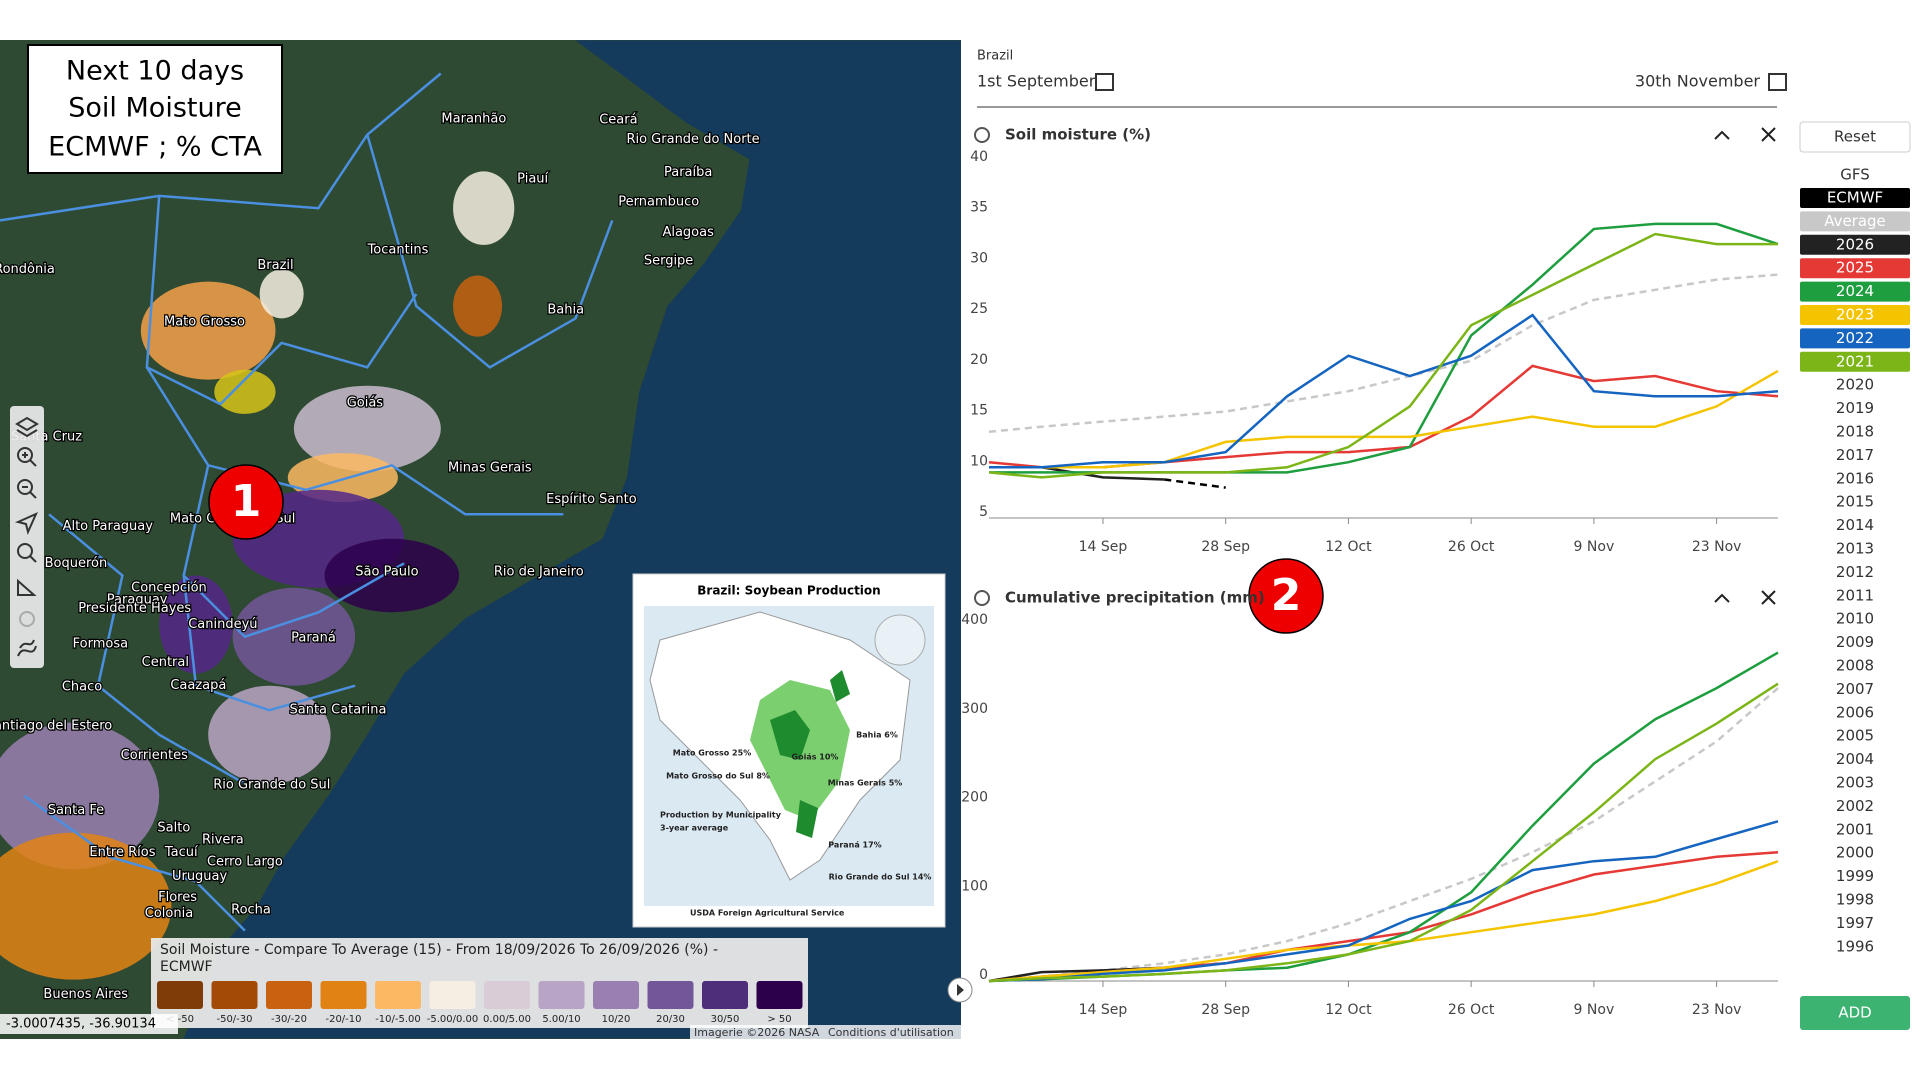 The height and width of the screenshot is (1084, 1920). What do you see at coordinates (1855, 829) in the screenshot?
I see `year-option: 2001` at bounding box center [1855, 829].